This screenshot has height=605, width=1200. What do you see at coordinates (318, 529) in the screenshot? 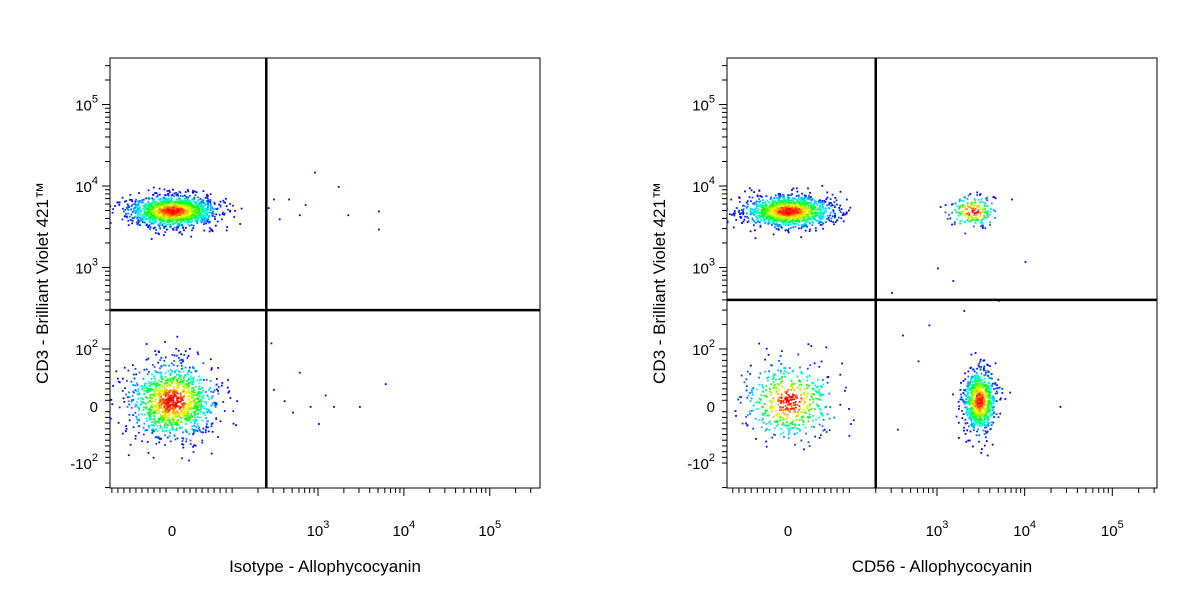
I see `x-tick-label: 103` at bounding box center [318, 529].